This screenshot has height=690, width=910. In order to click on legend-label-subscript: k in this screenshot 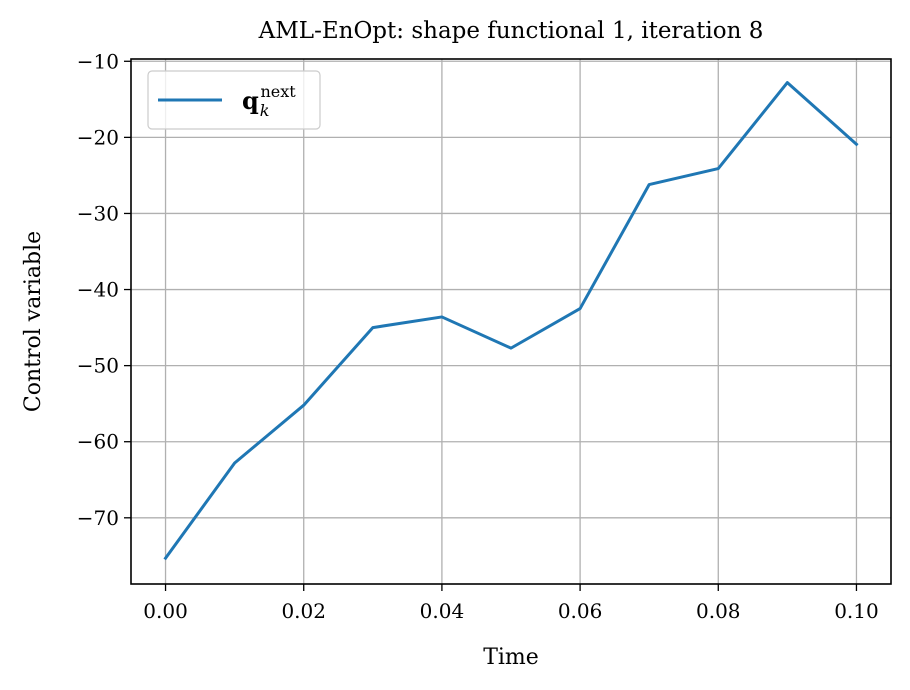, I will do `click(265, 110)`.